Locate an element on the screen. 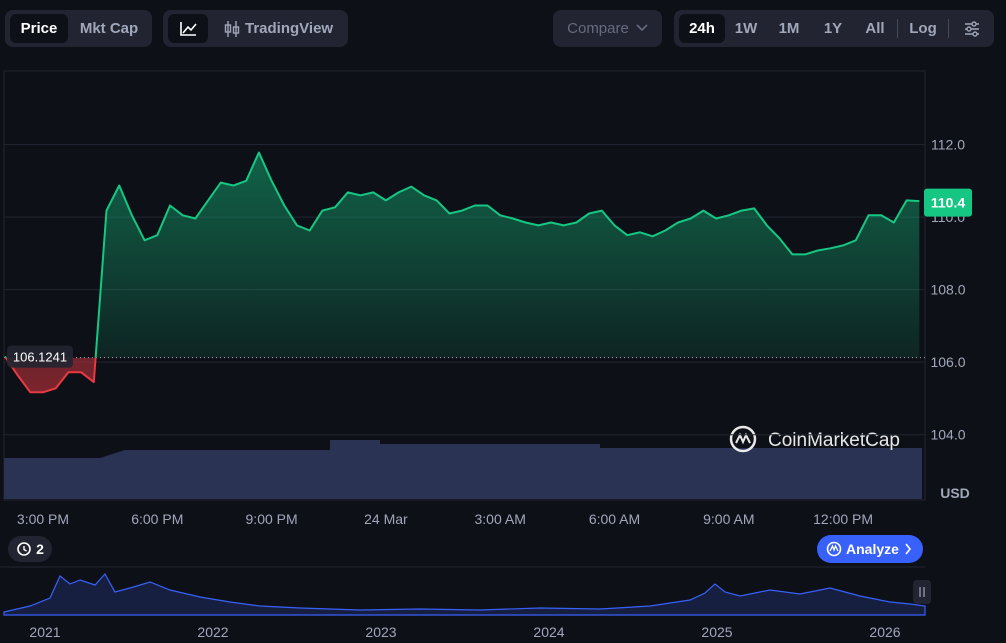 The image size is (1006, 643). analyze-button: Analyze is located at coordinates (870, 549).